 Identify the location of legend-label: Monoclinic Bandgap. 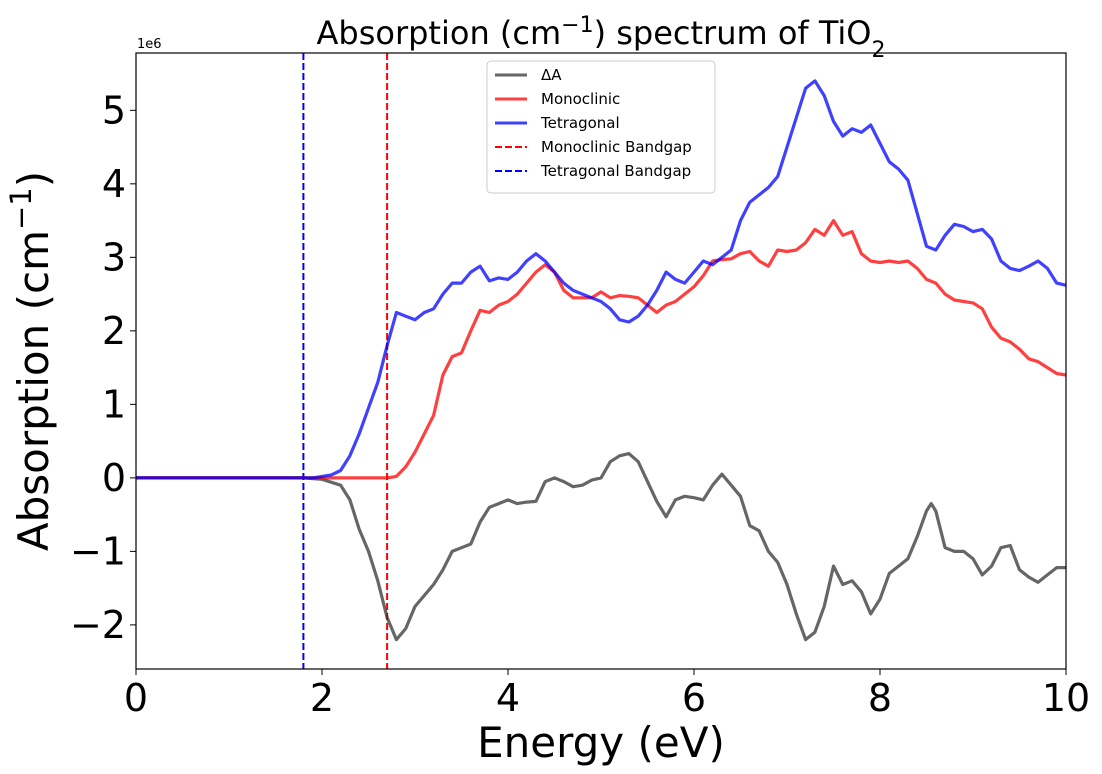
(616, 147).